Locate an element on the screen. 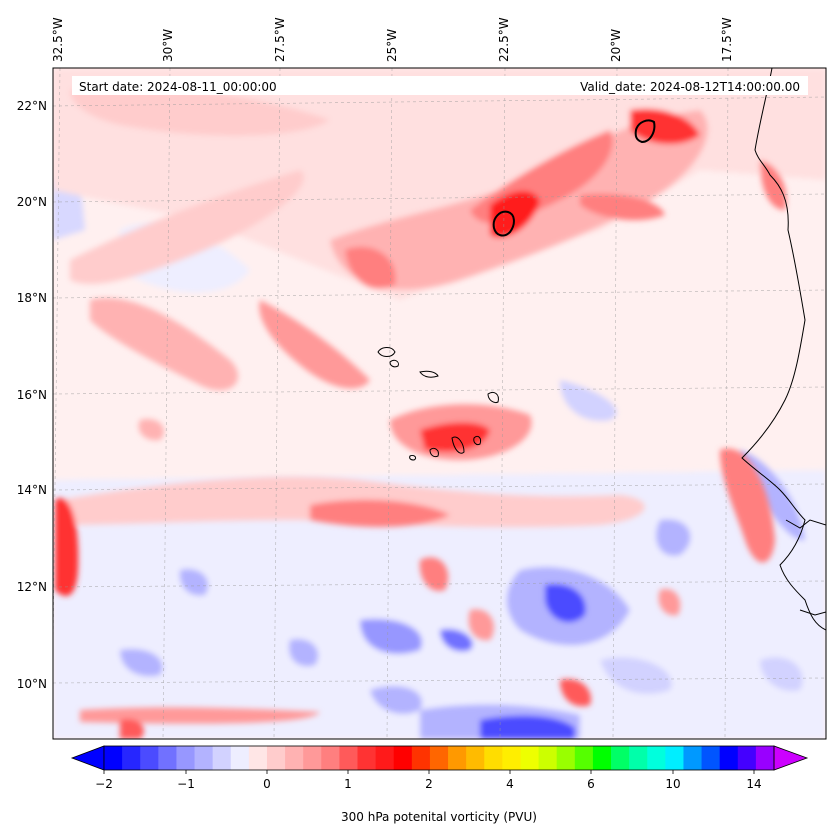 Image resolution: width=837 pixels, height=836 pixels. latitude-labels: 22°N 20°N 18°N 16°N 14°N 12°N 10°N is located at coordinates (32, 395).